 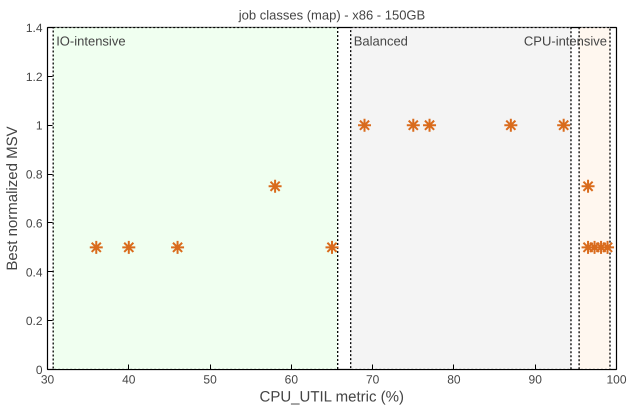 I want to click on y-tick-label: 1.2, so click(x=34, y=77).